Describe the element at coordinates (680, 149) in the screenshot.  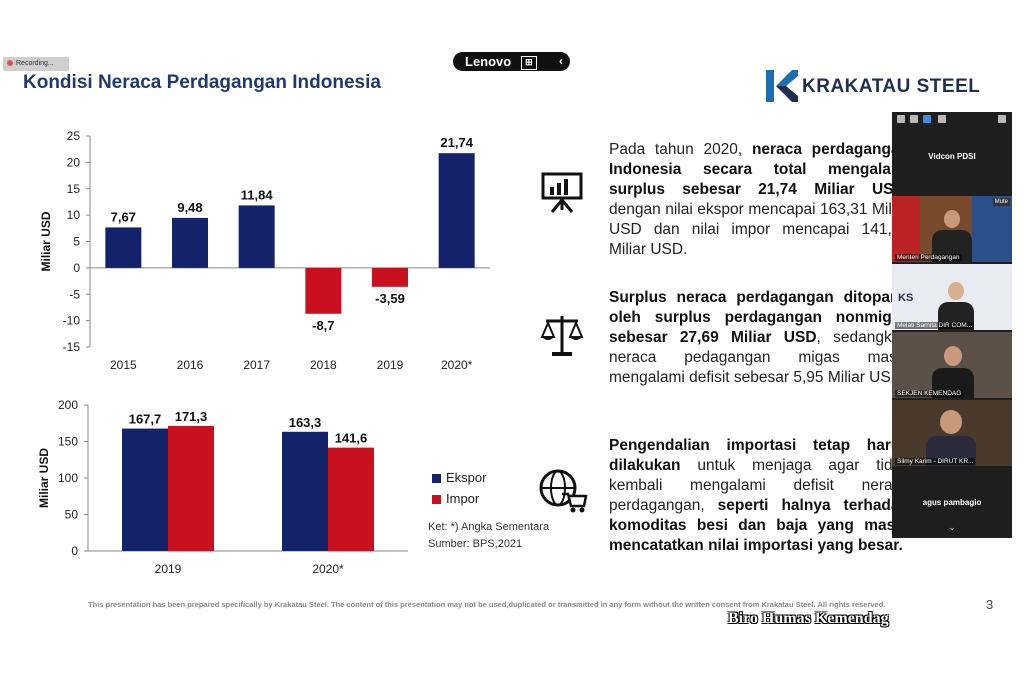
I see `para1-plain-a: Pada tahun 2020,` at that location.